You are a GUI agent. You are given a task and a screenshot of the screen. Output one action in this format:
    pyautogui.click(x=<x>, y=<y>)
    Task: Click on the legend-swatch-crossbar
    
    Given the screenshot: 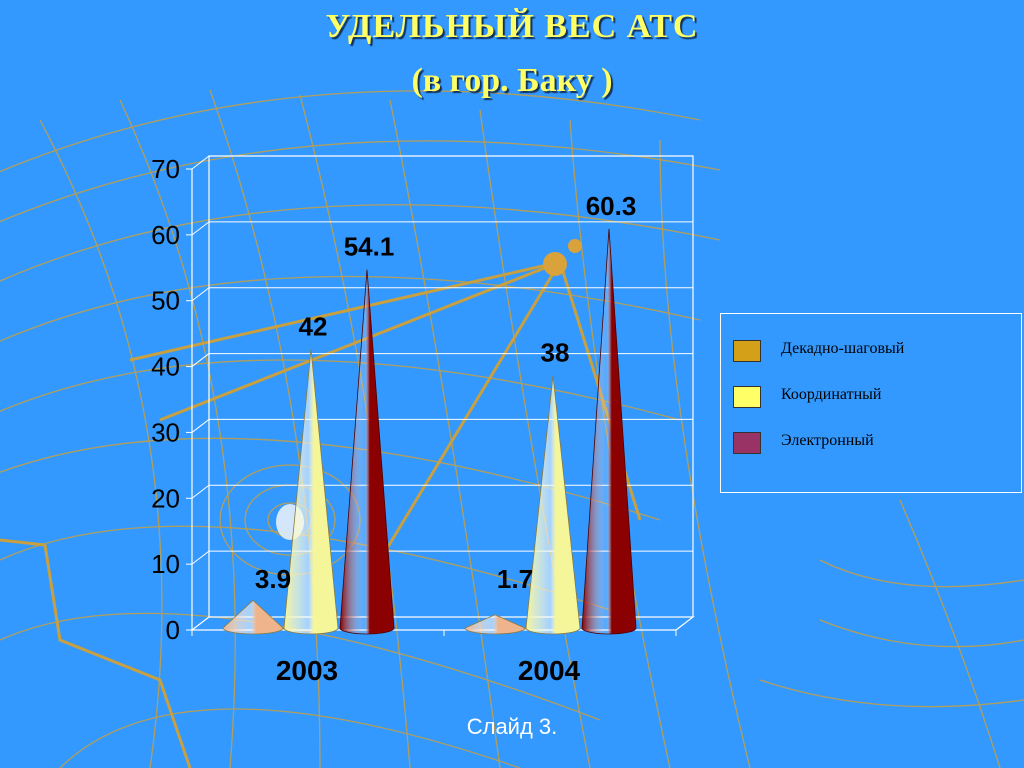 What is the action you would take?
    pyautogui.click(x=747, y=397)
    